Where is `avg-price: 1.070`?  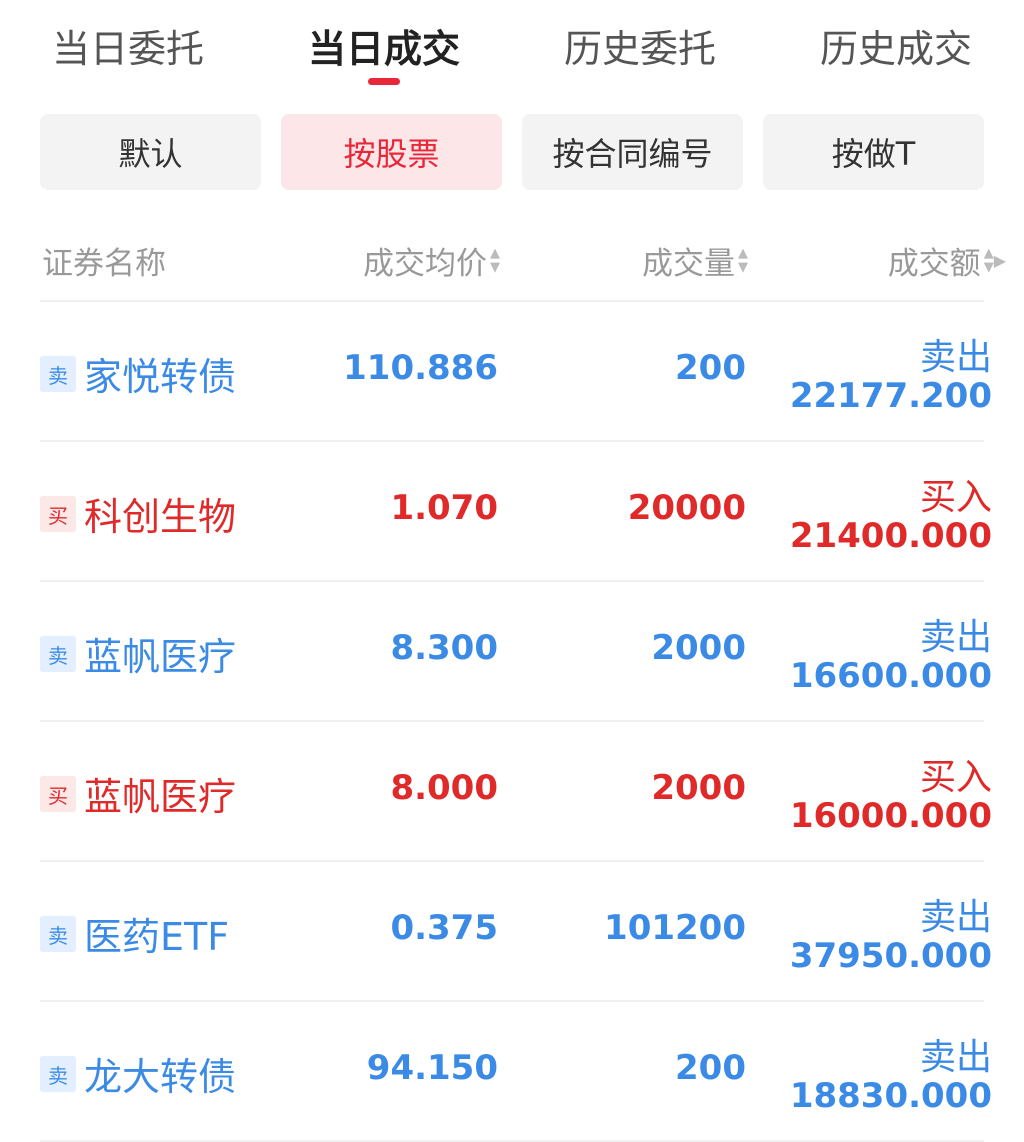
avg-price: 1.070 is located at coordinates (444, 508).